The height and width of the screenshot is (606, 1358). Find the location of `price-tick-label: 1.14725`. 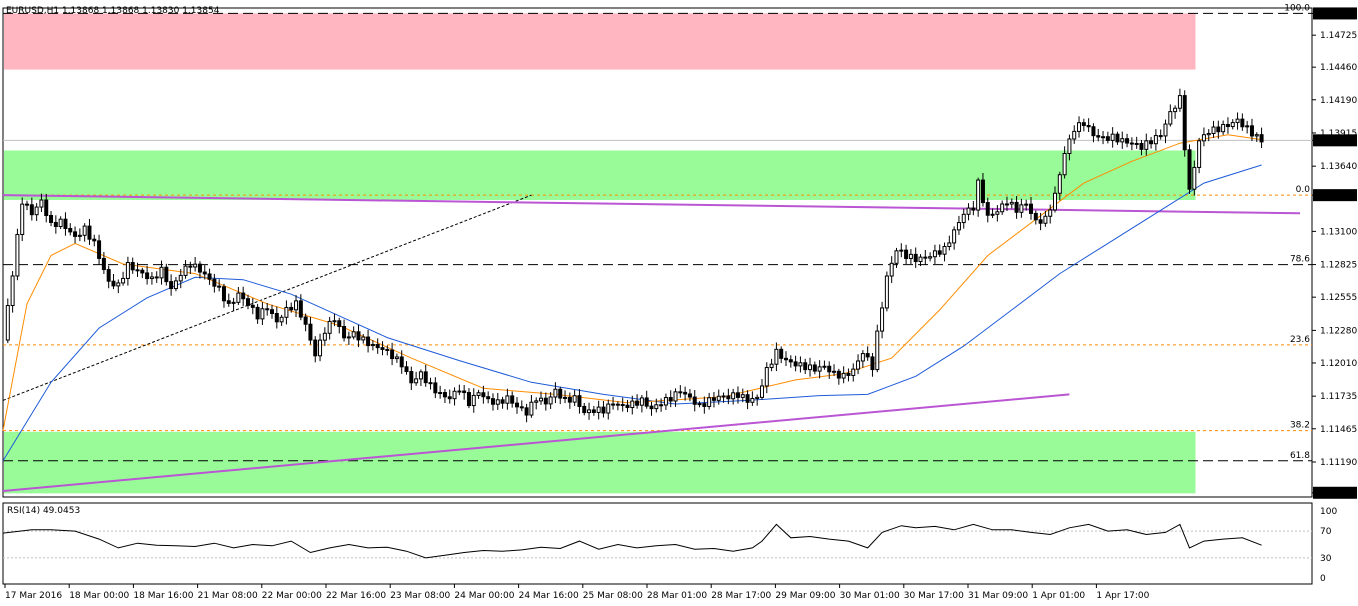

price-tick-label: 1.14725 is located at coordinates (1338, 36).